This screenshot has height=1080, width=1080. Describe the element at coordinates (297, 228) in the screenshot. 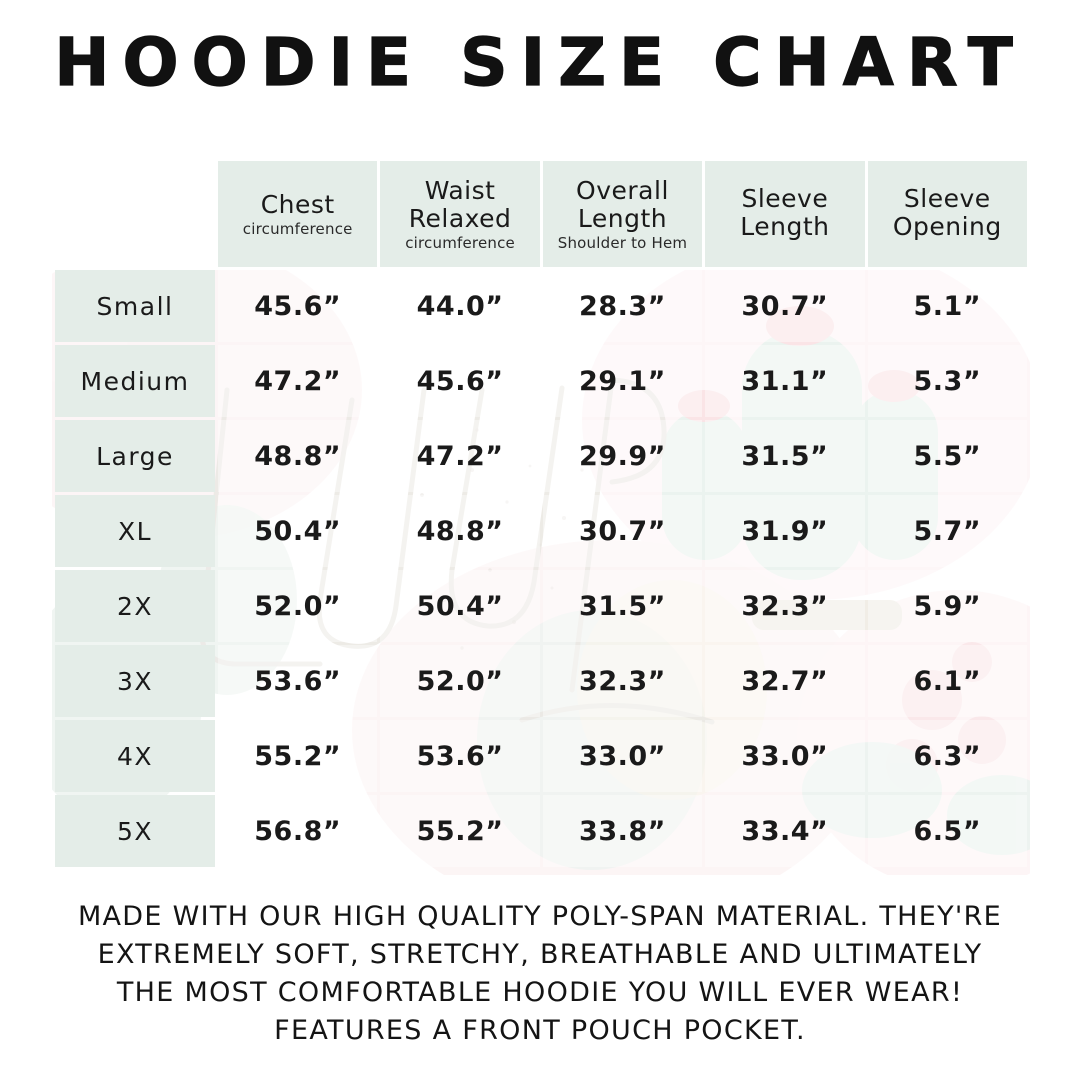

I see `column-header-chest-sub: circumference` at that location.